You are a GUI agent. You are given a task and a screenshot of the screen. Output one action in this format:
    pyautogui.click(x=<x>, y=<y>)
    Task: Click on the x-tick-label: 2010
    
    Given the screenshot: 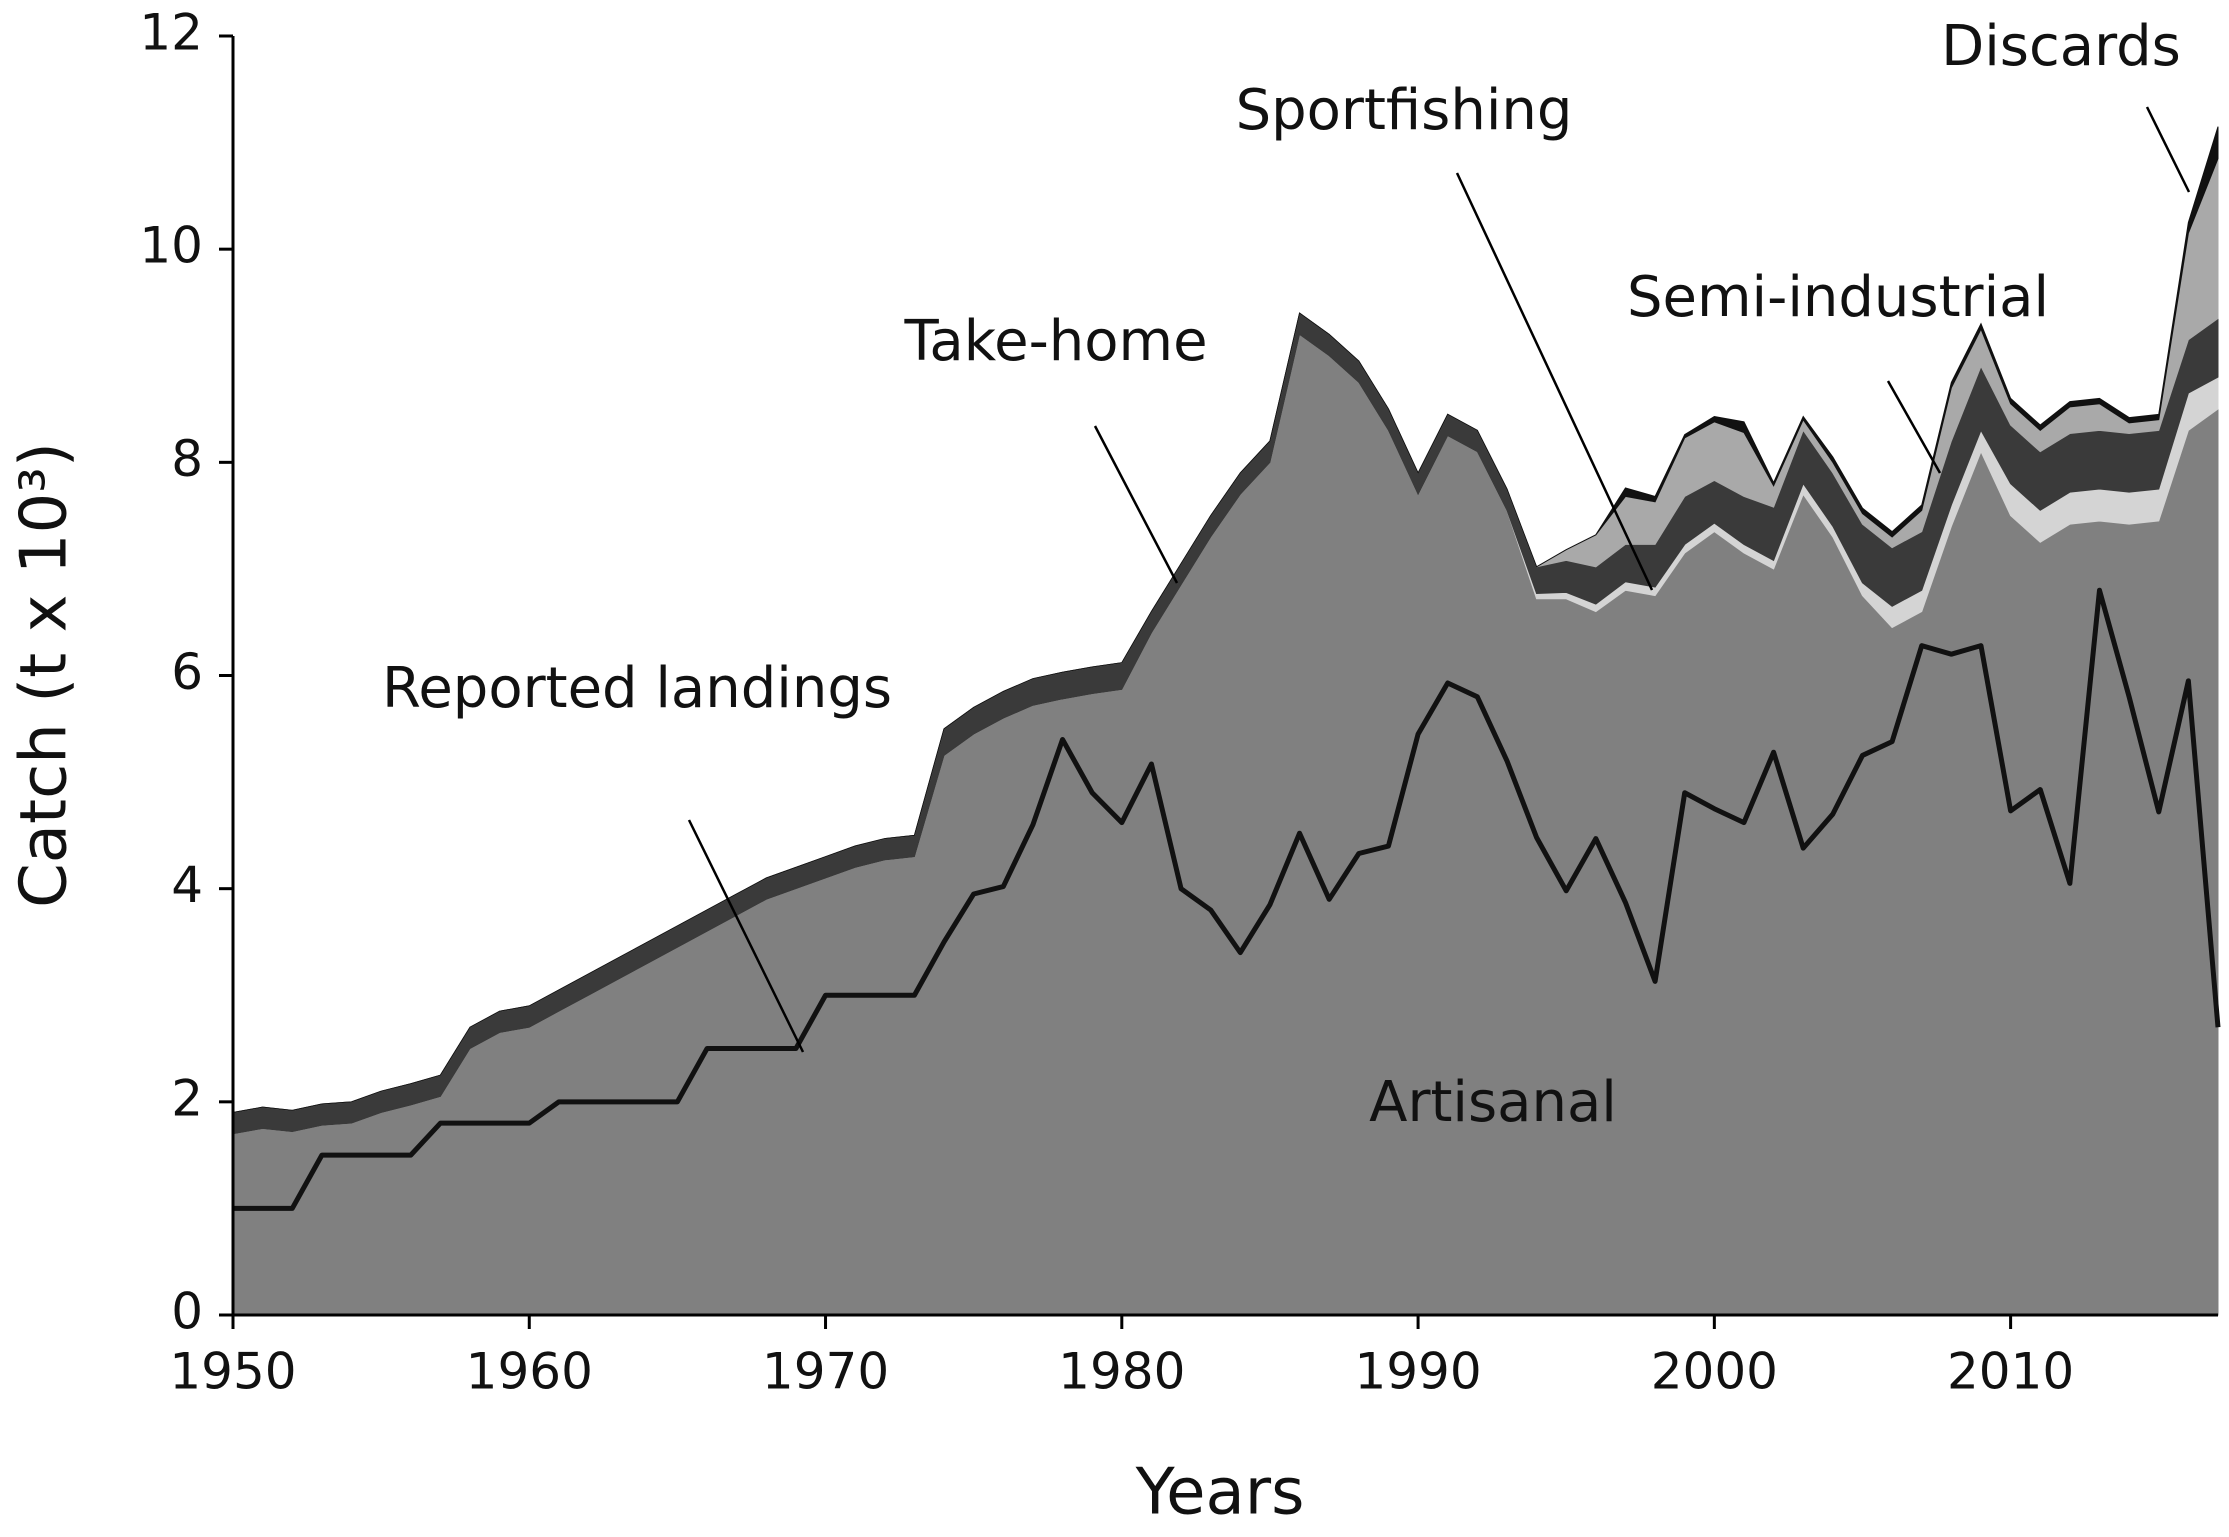 What is the action you would take?
    pyautogui.click(x=2010, y=1372)
    